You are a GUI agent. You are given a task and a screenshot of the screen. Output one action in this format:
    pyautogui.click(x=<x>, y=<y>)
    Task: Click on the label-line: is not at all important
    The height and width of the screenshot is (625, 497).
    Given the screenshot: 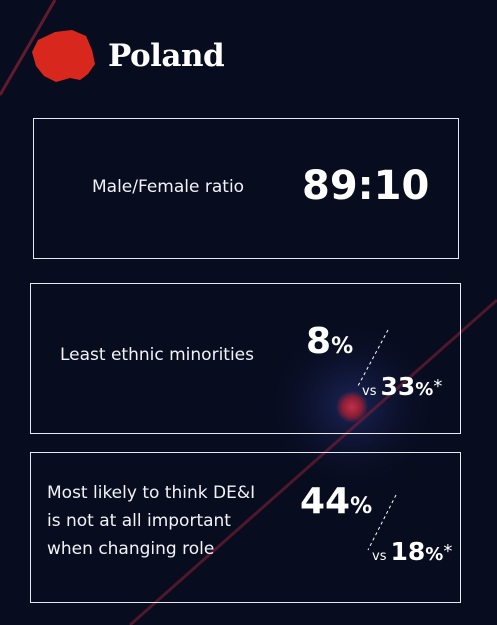 What is the action you would take?
    pyautogui.click(x=139, y=521)
    